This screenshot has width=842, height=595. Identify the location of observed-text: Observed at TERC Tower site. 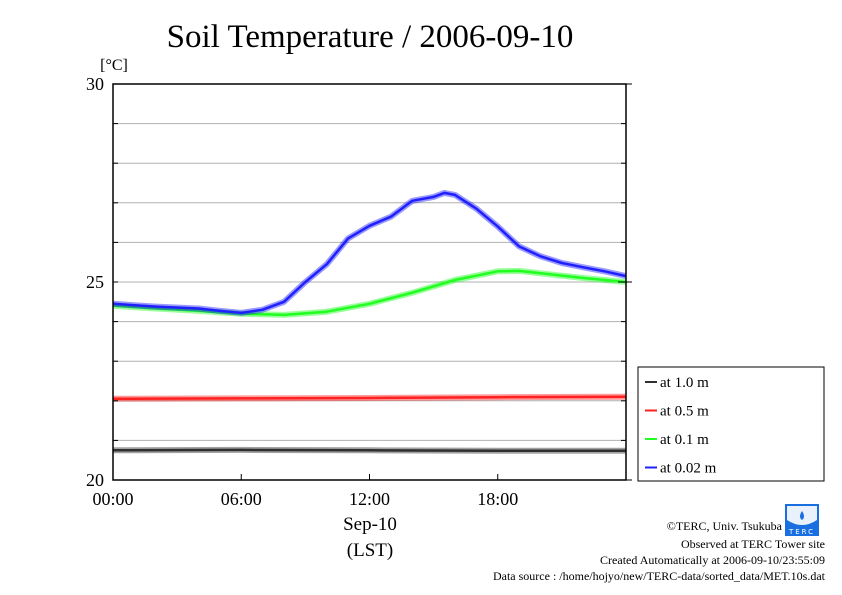
(752, 544).